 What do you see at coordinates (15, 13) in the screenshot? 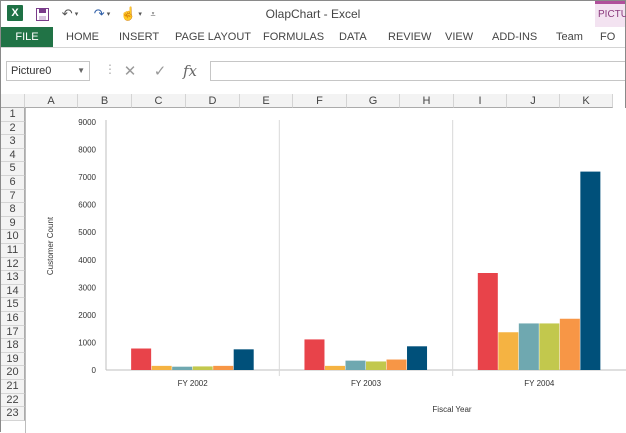
I see `excel-app-icon: X` at bounding box center [15, 13].